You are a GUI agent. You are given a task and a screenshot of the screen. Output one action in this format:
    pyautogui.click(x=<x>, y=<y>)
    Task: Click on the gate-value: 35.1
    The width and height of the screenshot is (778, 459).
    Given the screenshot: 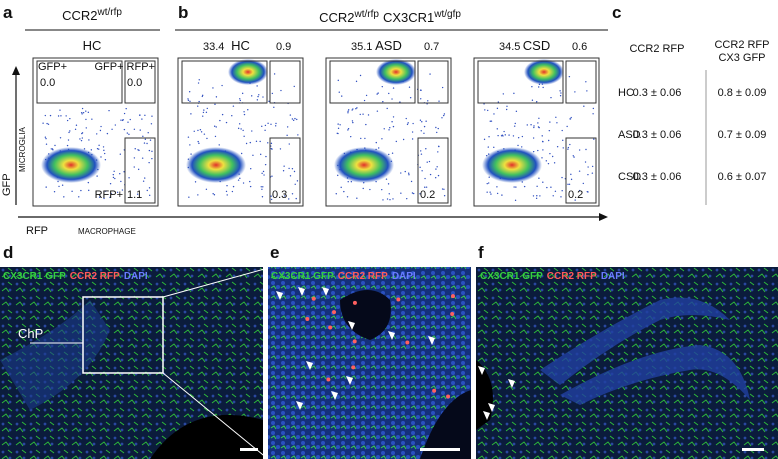 What is the action you would take?
    pyautogui.click(x=361, y=47)
    